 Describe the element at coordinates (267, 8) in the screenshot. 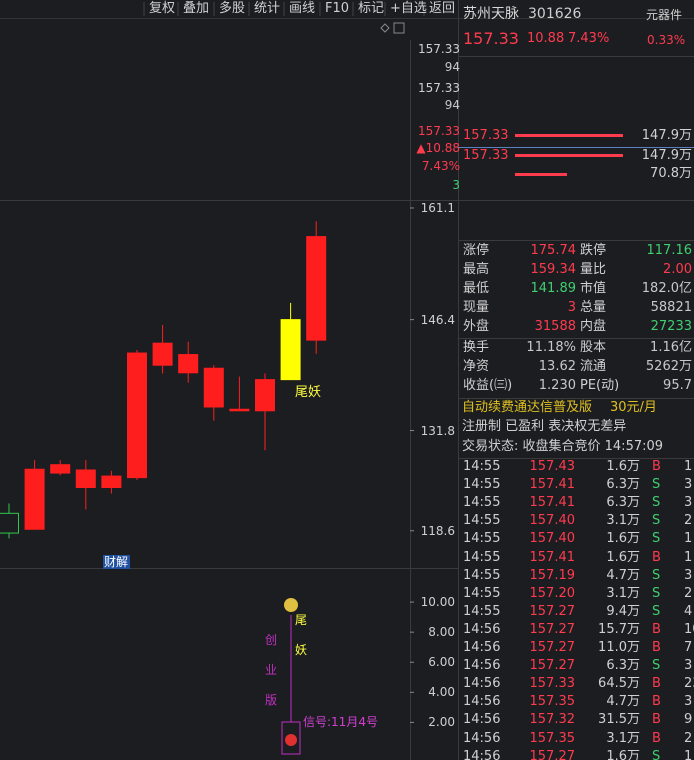

I see `toolbar-button: 统计` at that location.